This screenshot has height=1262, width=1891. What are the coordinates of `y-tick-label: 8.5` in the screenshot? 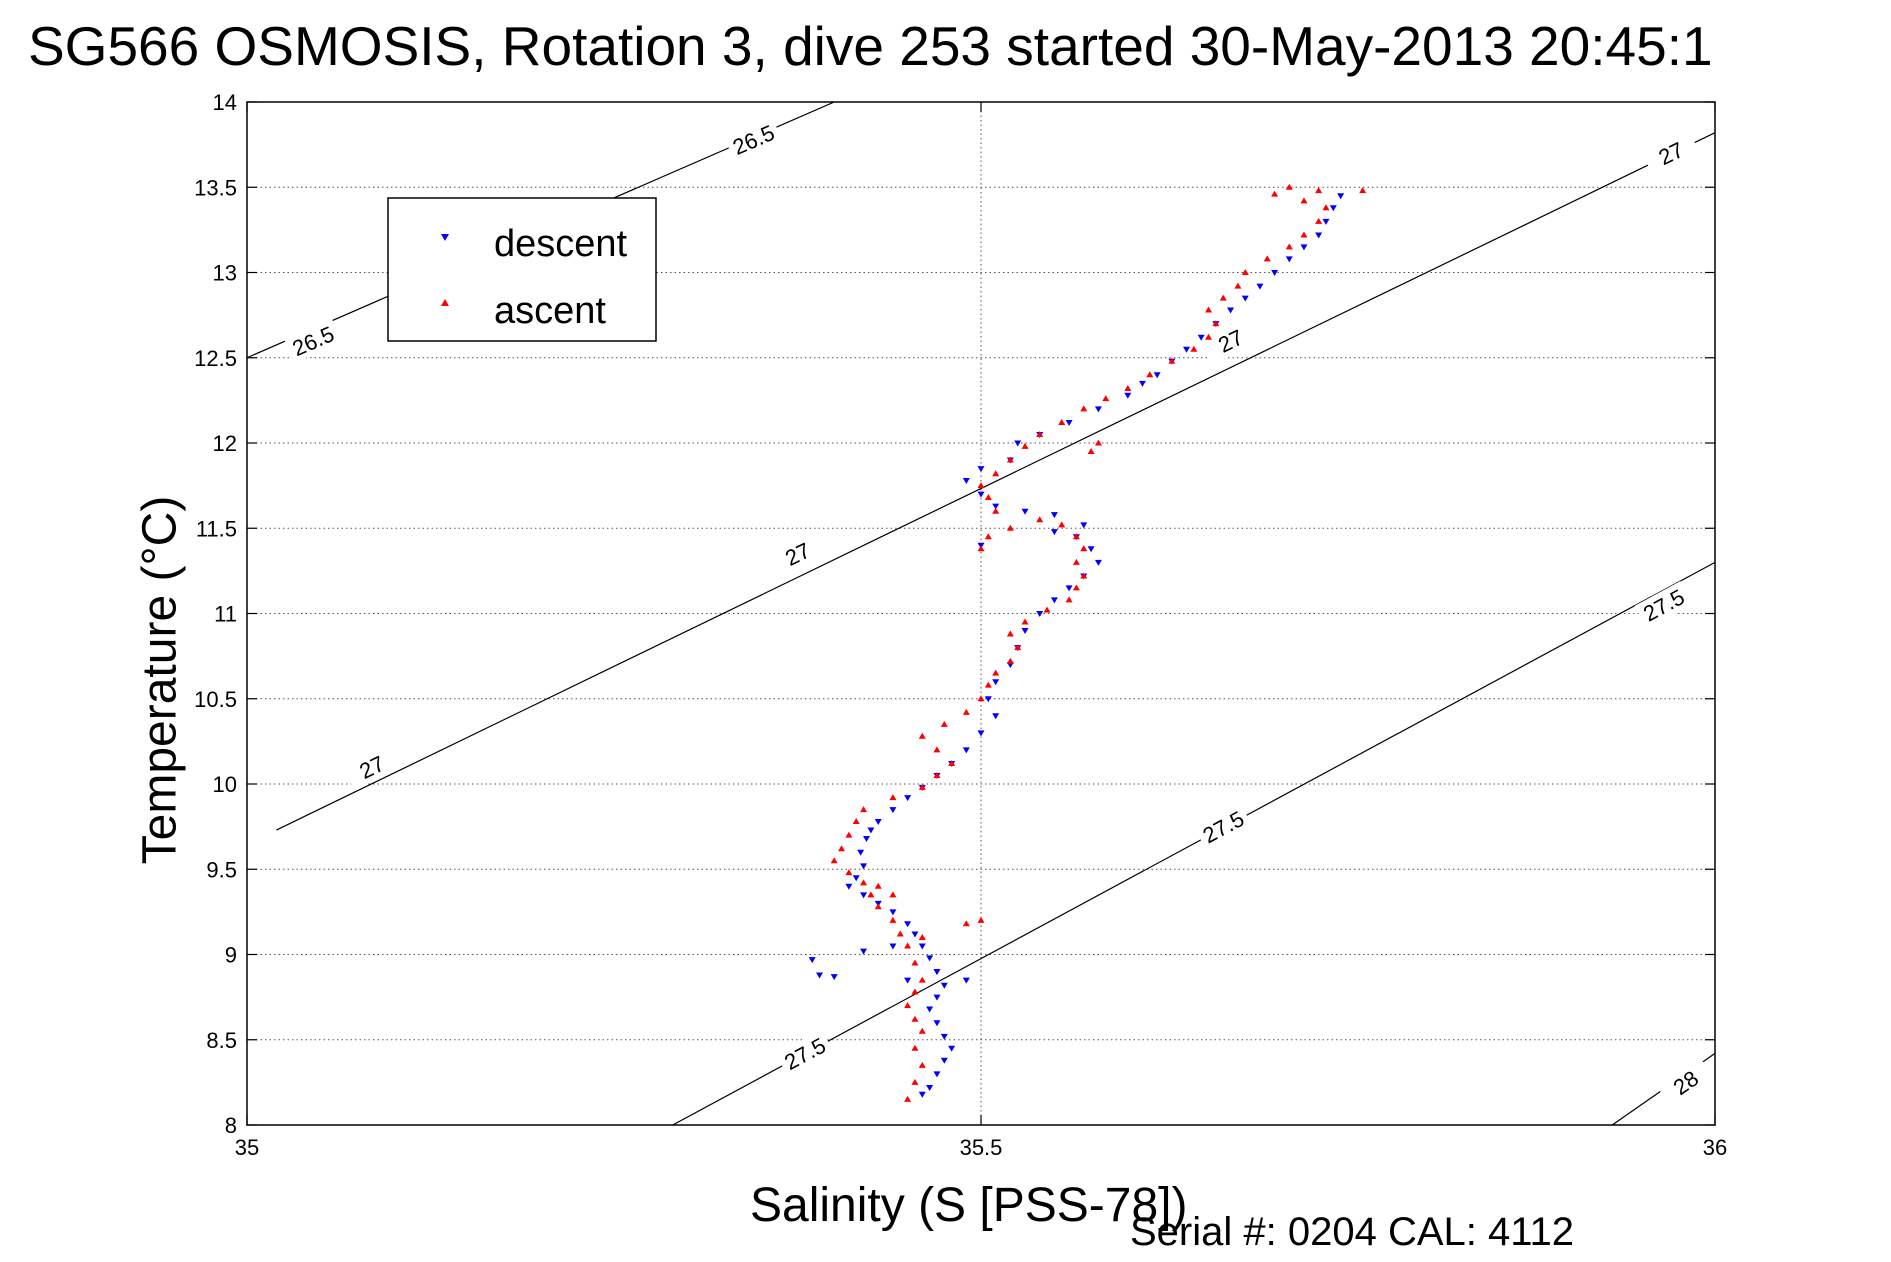 It's located at (221, 1040).